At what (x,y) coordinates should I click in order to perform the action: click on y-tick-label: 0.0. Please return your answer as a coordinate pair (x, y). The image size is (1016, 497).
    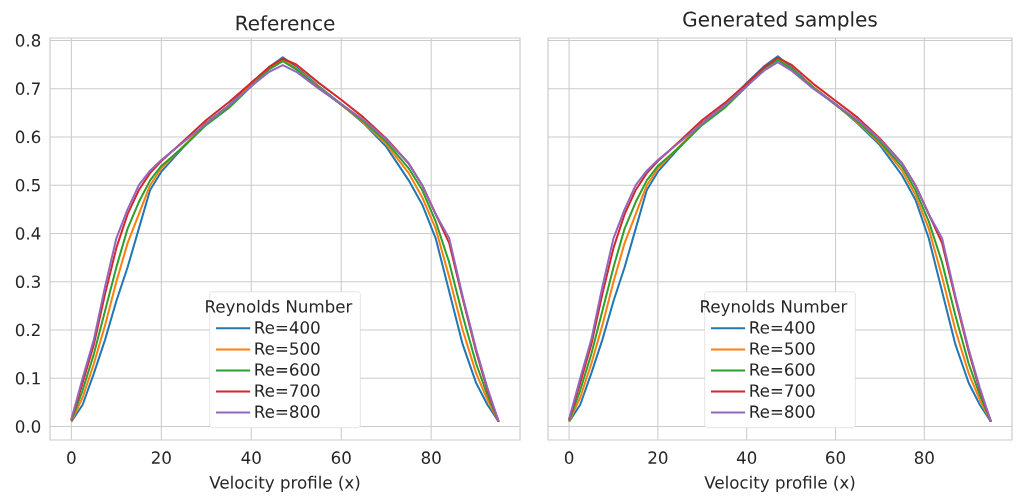
    Looking at the image, I should click on (28, 426).